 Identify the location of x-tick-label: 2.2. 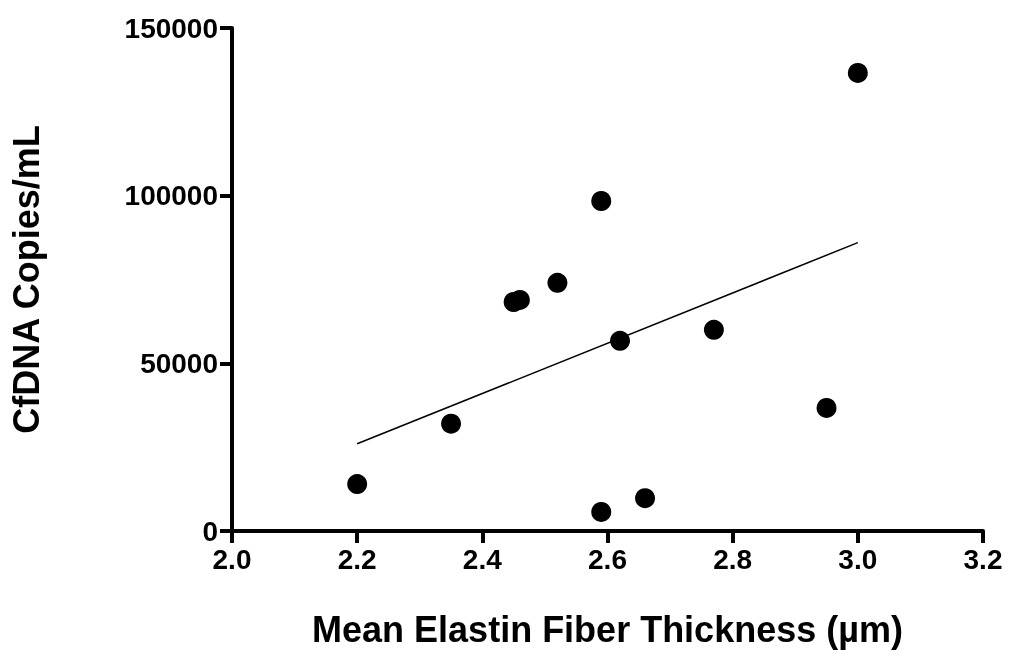
(357, 559).